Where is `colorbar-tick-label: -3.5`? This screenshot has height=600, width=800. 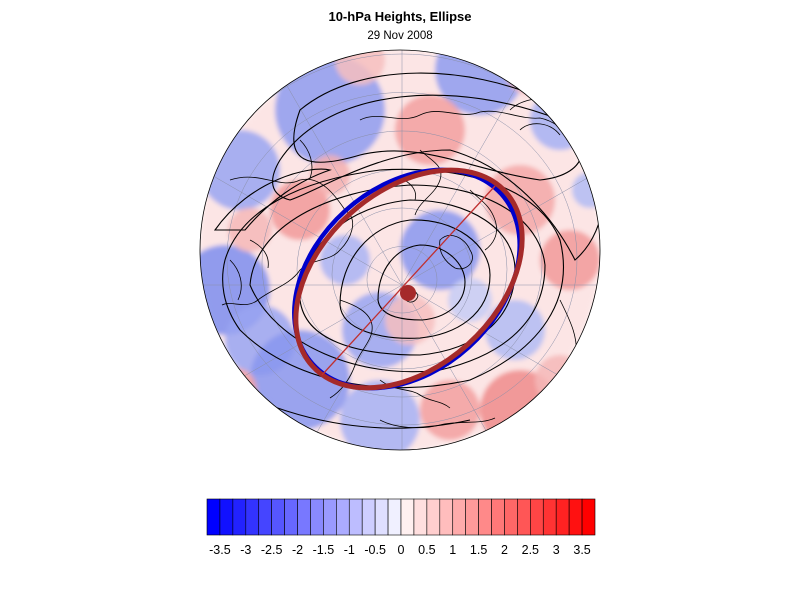 colorbar-tick-label: -3.5 is located at coordinates (220, 550).